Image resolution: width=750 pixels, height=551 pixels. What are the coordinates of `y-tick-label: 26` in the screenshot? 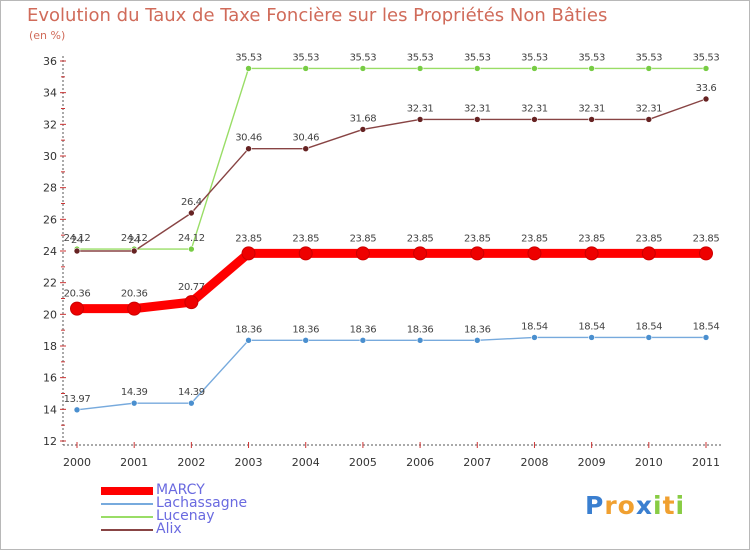 It's located at (50, 219).